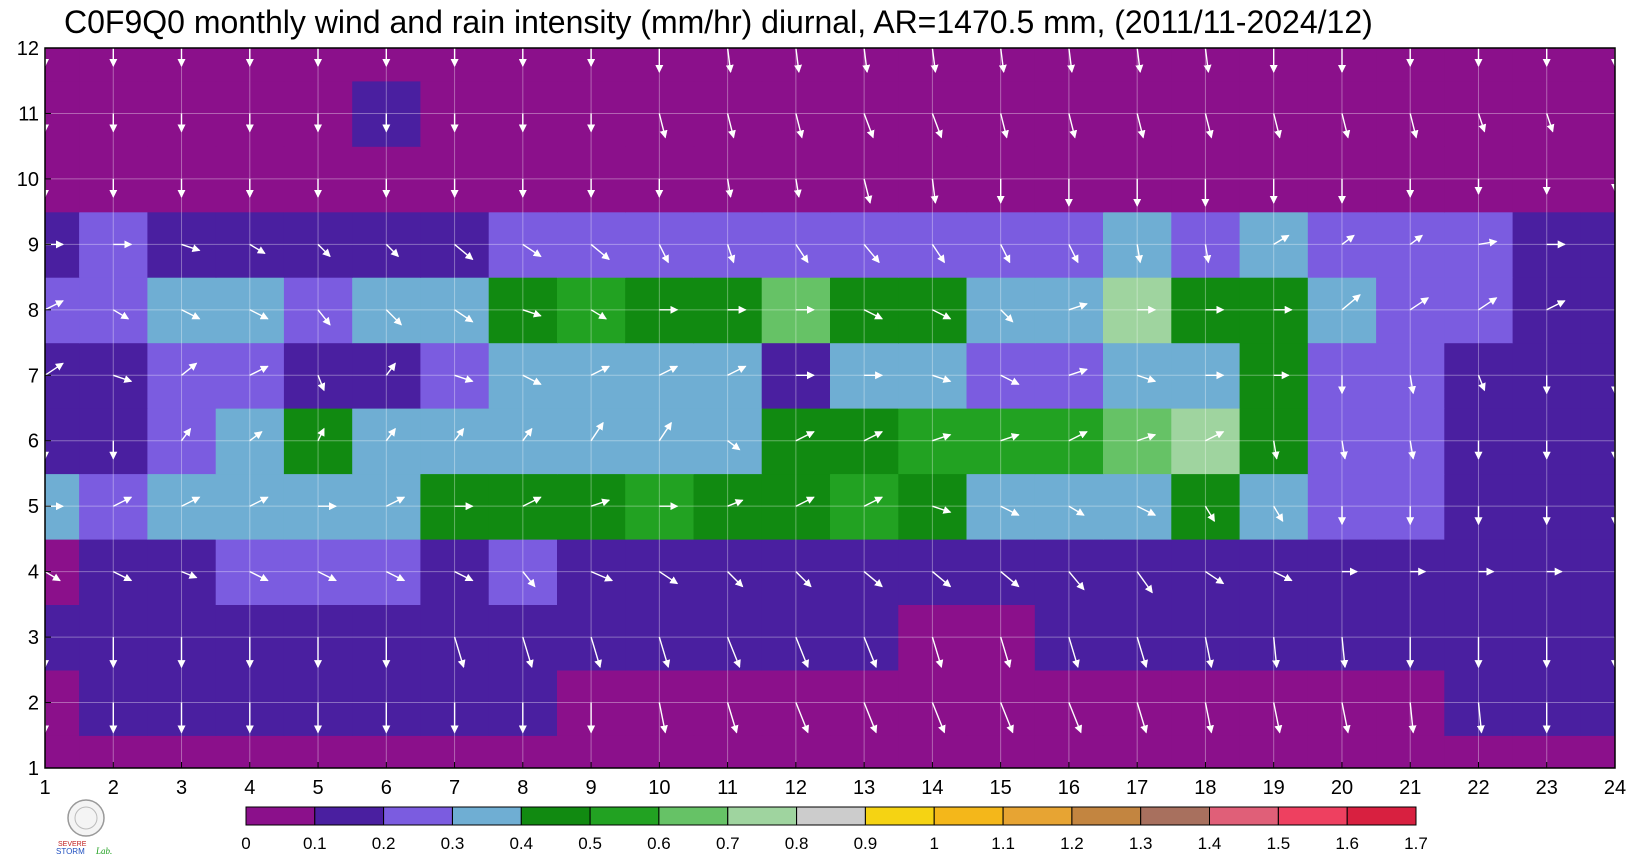 Image resolution: width=1640 pixels, height=860 pixels. I want to click on colorbar-label: 0.6, so click(659, 843).